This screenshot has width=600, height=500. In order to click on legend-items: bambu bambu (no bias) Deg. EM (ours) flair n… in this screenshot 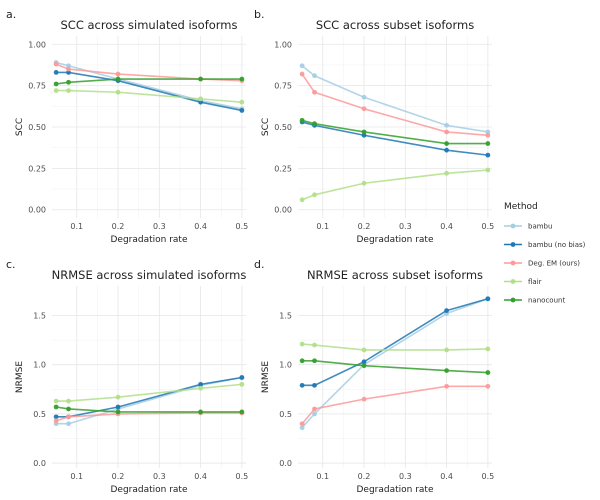, I will do `click(545, 264)`.